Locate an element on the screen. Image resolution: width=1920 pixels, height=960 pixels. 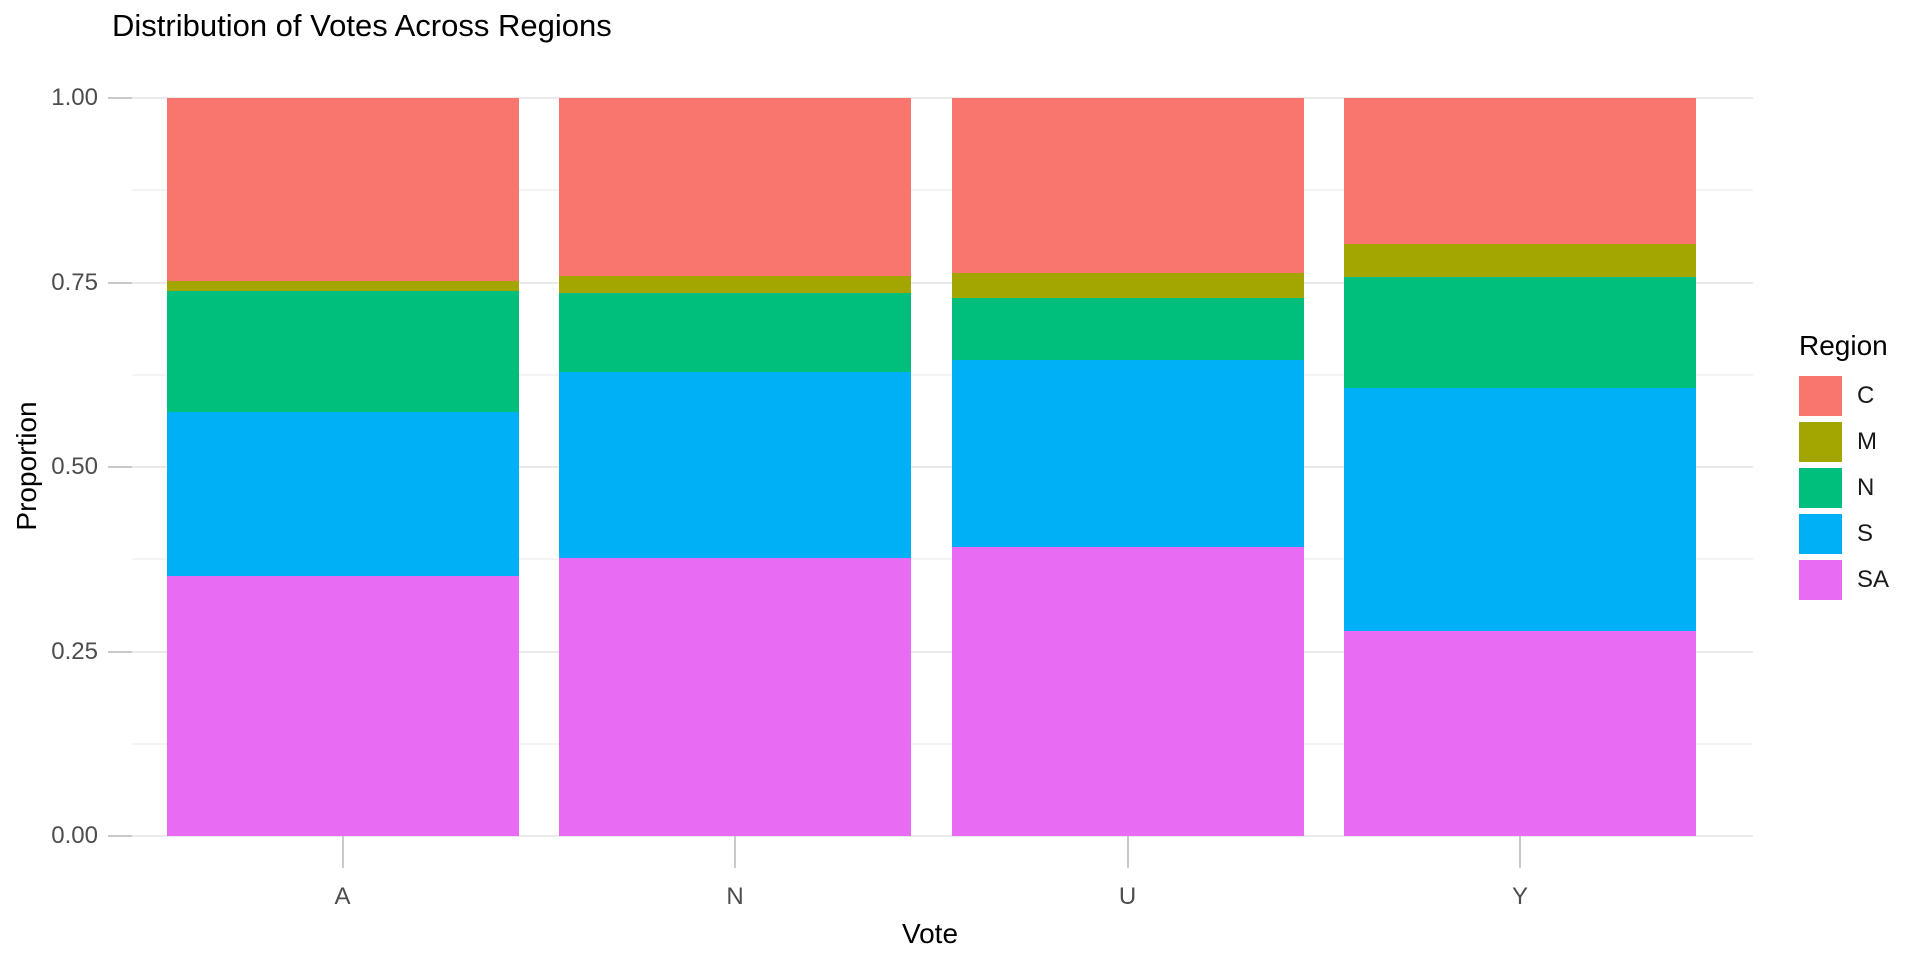
x-axis-title: Vote is located at coordinates (930, 933).